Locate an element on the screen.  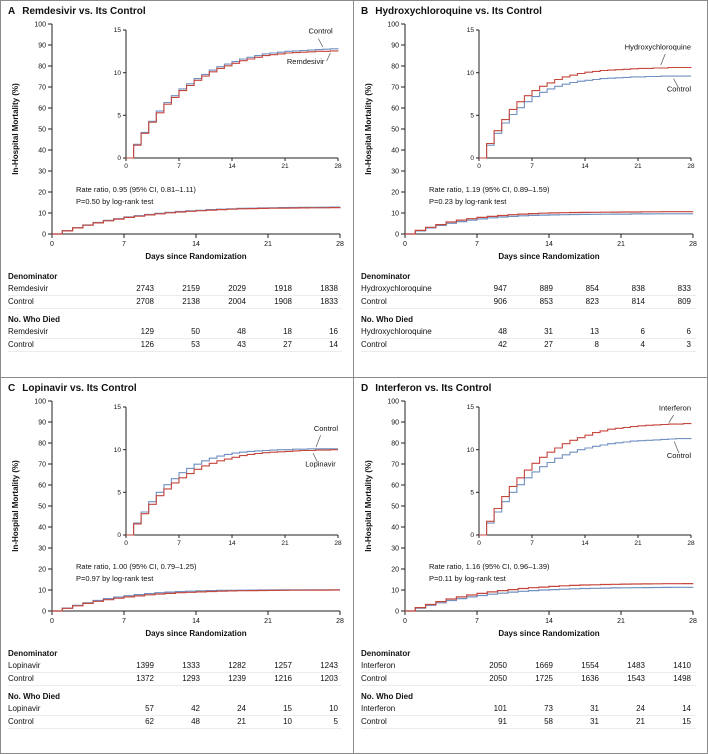
table-cell: 101 is located at coordinates (500, 708).